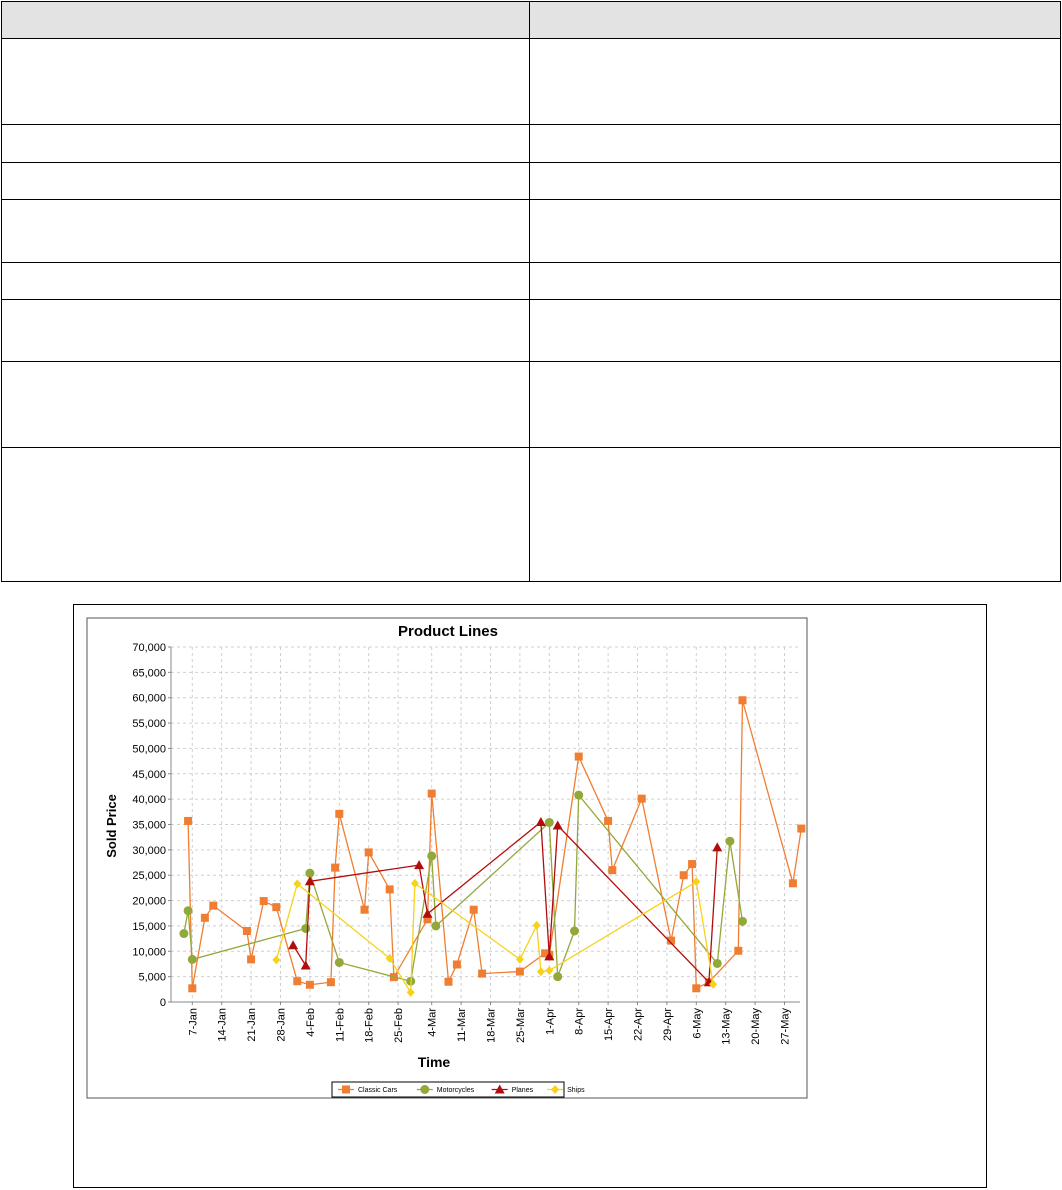  What do you see at coordinates (425, 1089) in the screenshot?
I see `legend-marker-motorcycles` at bounding box center [425, 1089].